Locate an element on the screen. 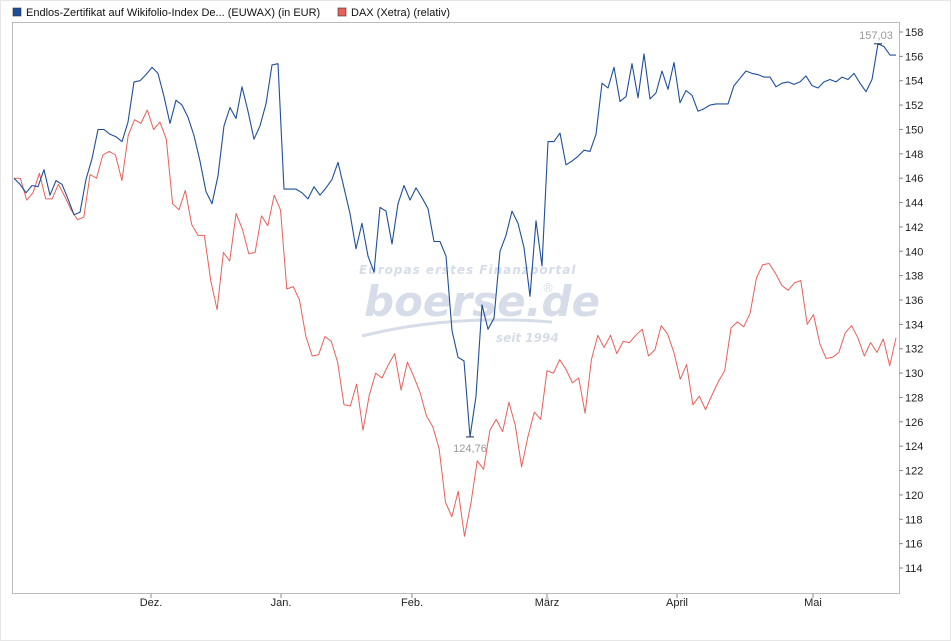 This screenshot has width=951, height=641. y-tick-label: 154 is located at coordinates (914, 82).